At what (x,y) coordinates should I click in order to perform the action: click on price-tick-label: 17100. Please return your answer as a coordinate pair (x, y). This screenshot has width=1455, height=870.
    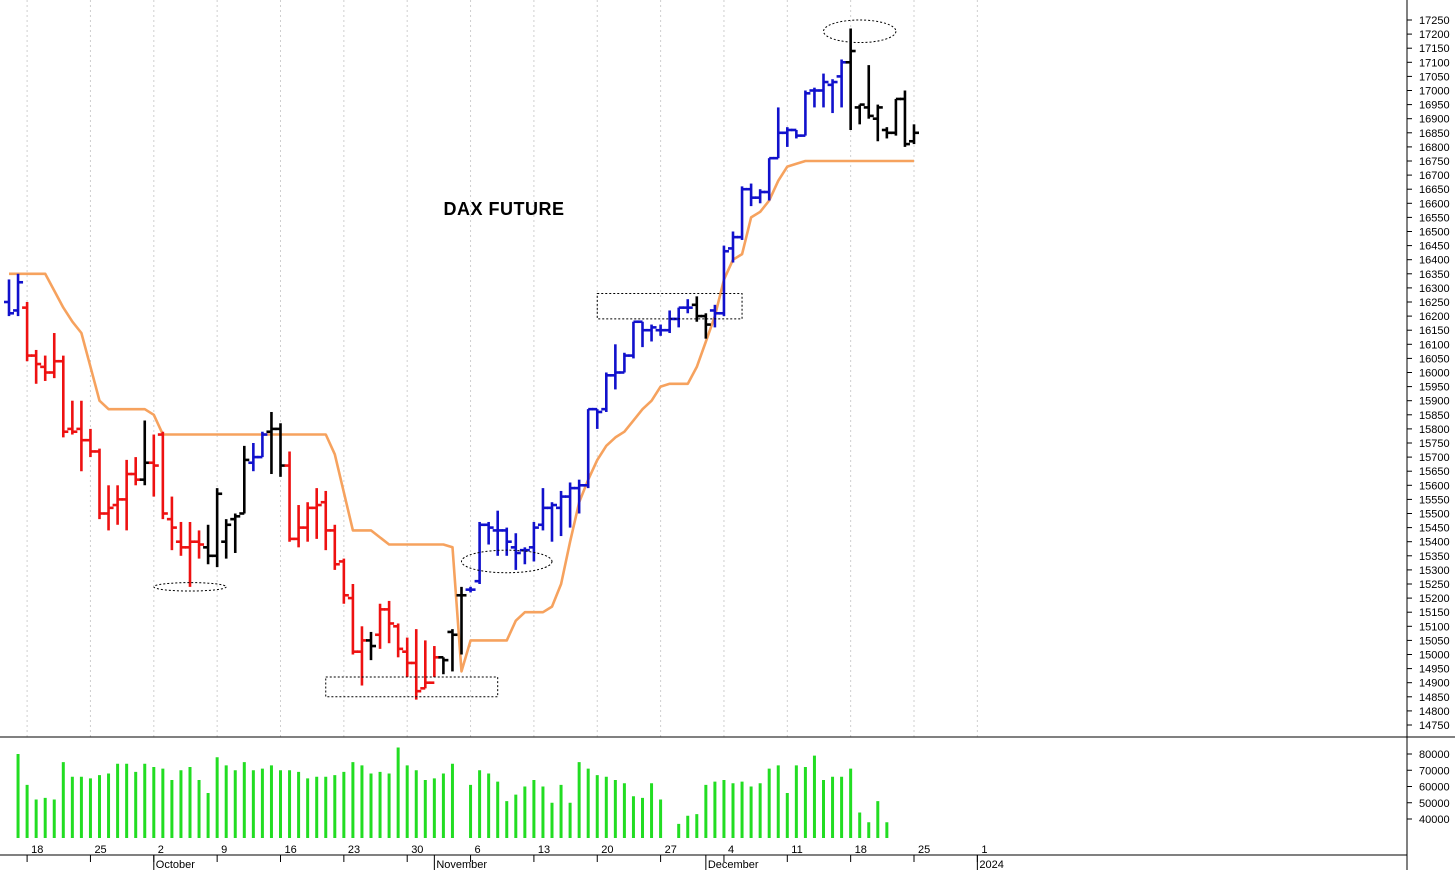
    Looking at the image, I should click on (1434, 63).